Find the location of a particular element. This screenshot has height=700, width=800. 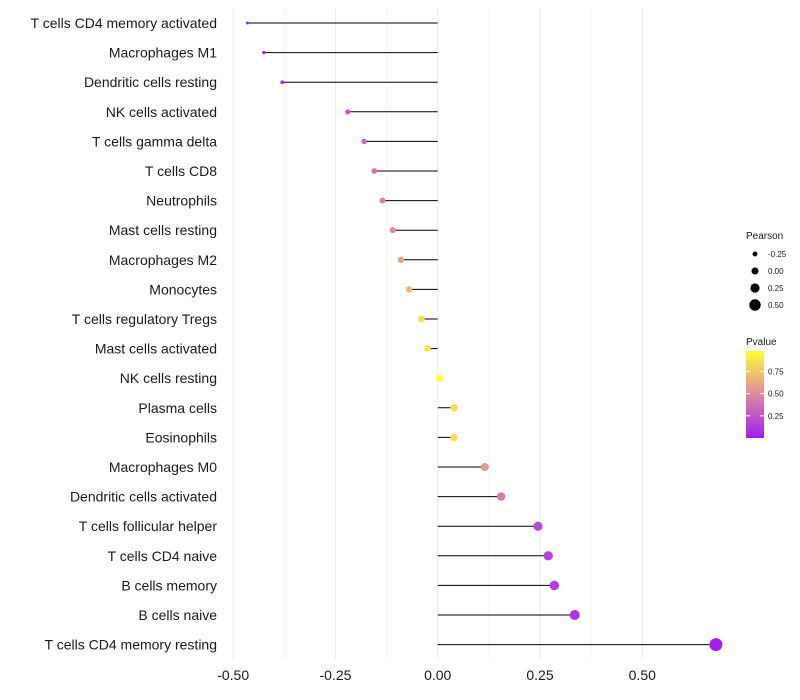

category-label: T cells follicular helper is located at coordinates (148, 526).